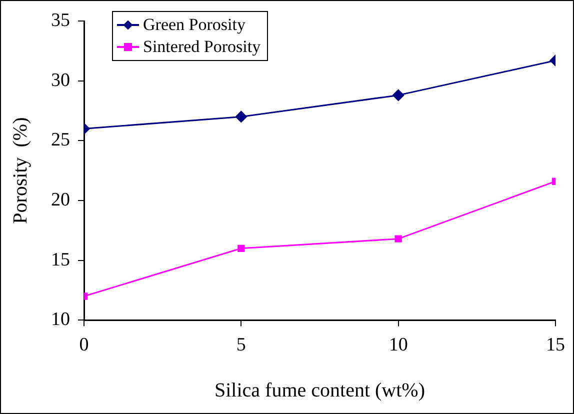  Describe the element at coordinates (202, 47) in the screenshot. I see `legend-label: Sintered Porosity` at that location.